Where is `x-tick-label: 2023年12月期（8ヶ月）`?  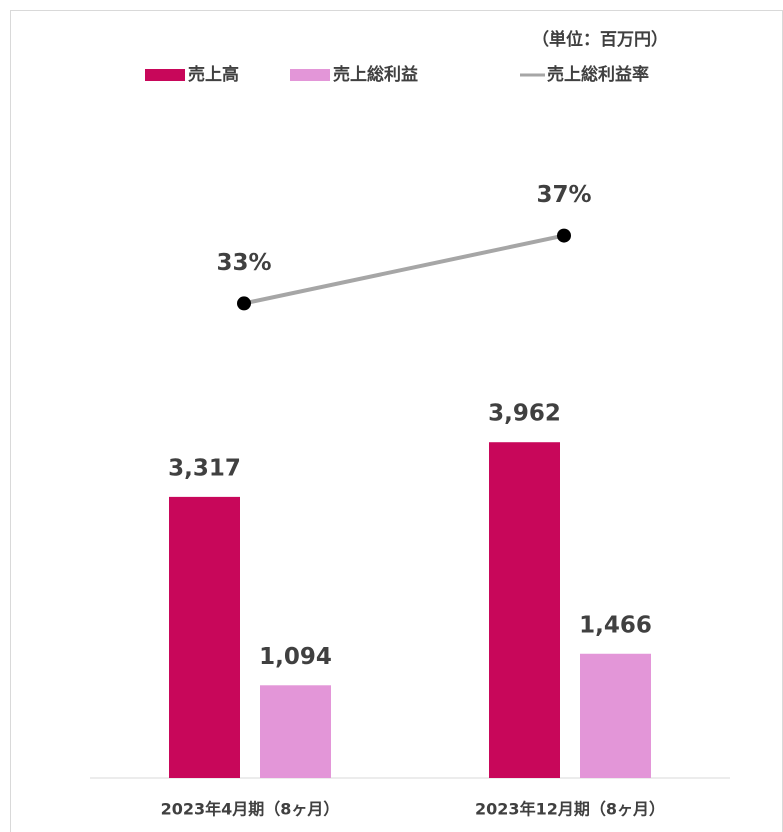
x-tick-label: 2023年12月期（8ヶ月） is located at coordinates (570, 809).